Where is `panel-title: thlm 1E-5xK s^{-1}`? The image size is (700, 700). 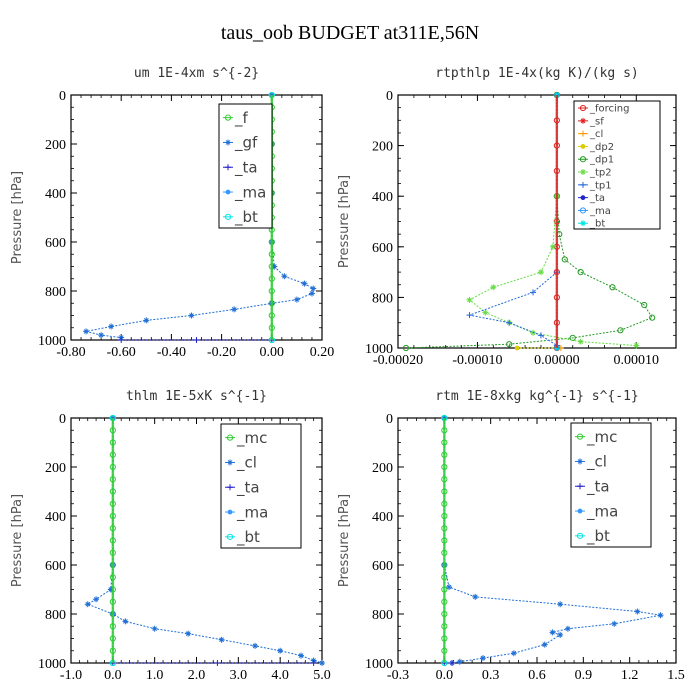
panel-title: thlm 1E-5xK s^{-1} is located at coordinates (196, 396).